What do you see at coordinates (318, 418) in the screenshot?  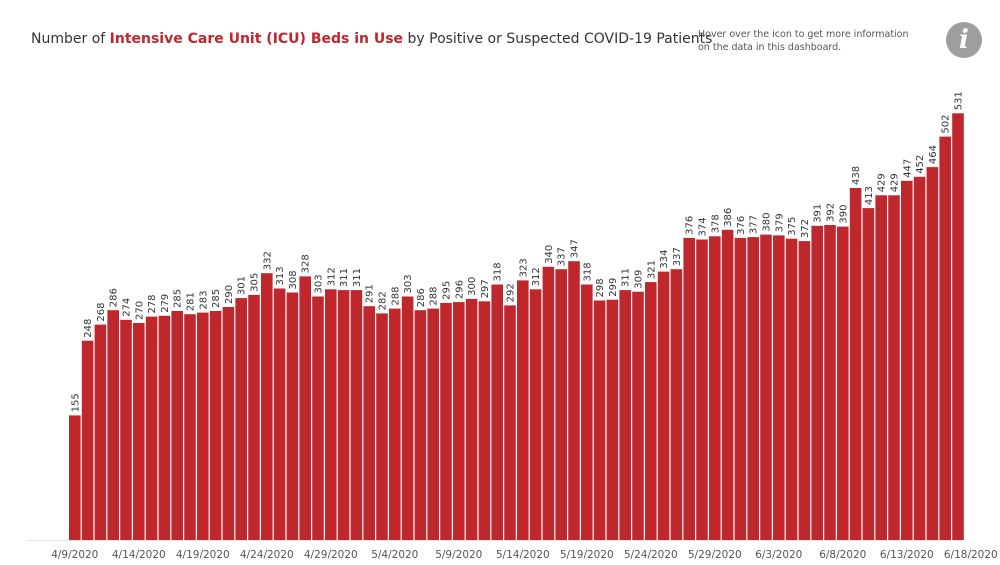 I see `bar-4/28/2020` at bounding box center [318, 418].